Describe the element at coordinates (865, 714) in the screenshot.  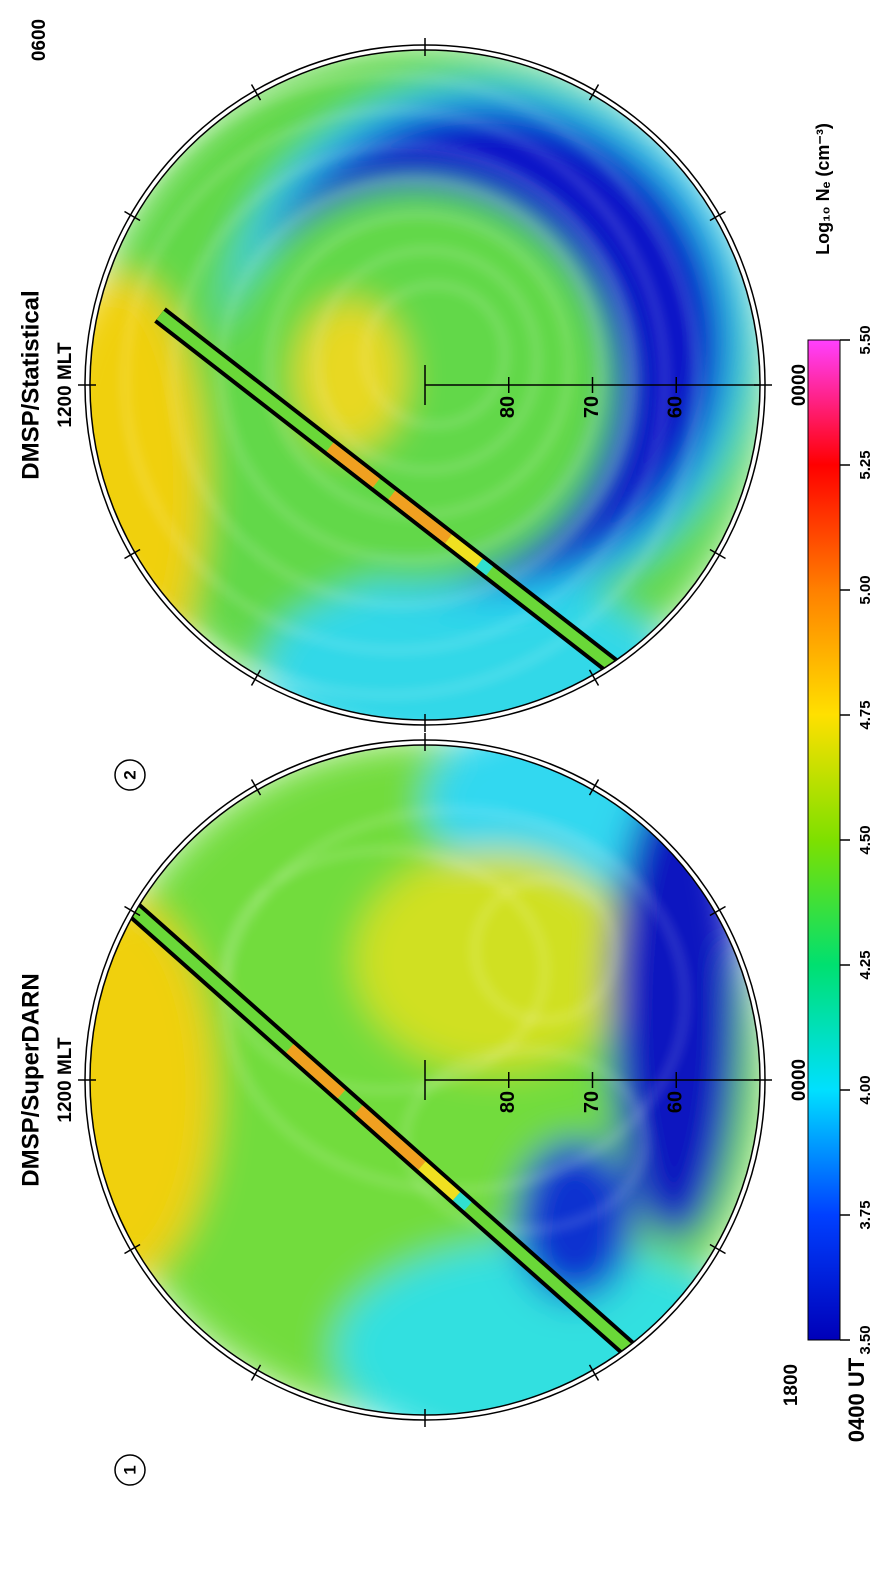
I see `colorbar-tick-label: 4.75` at that location.